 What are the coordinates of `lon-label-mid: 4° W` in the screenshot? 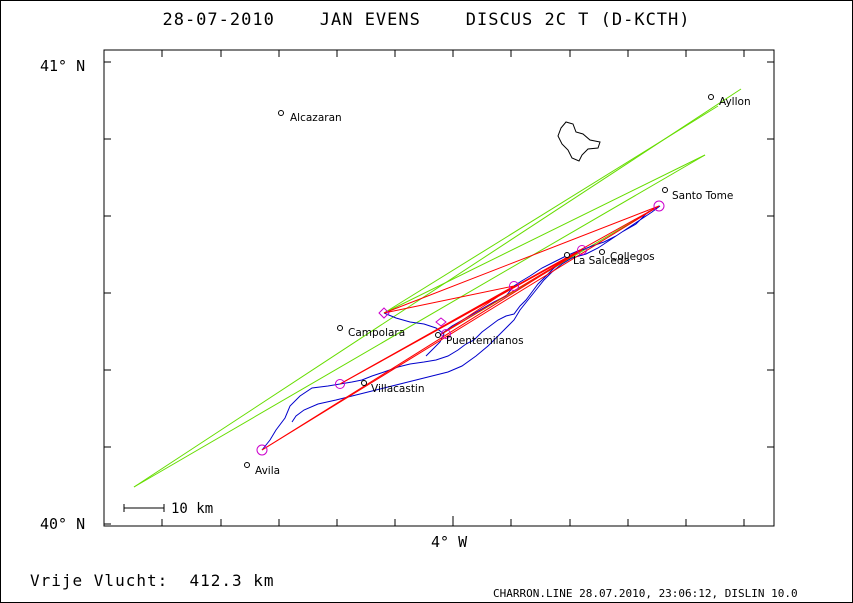 It's located at (449, 542).